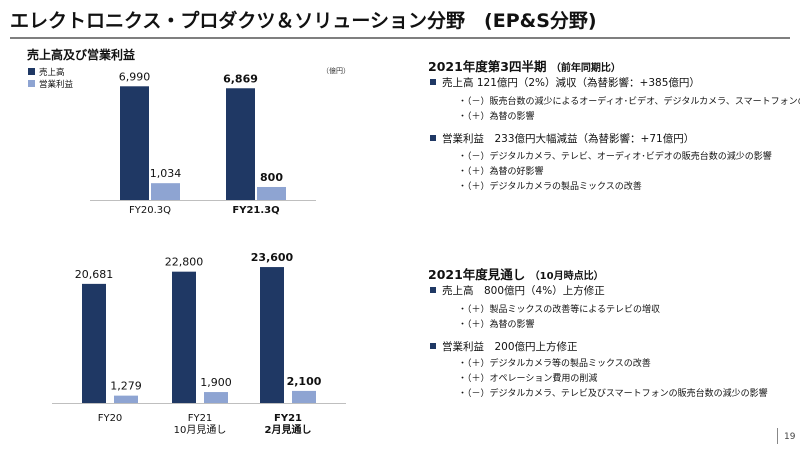  I want to click on forecast-profit-sub-2: ・（＋）オペレーション費用の削減, so click(528, 379).